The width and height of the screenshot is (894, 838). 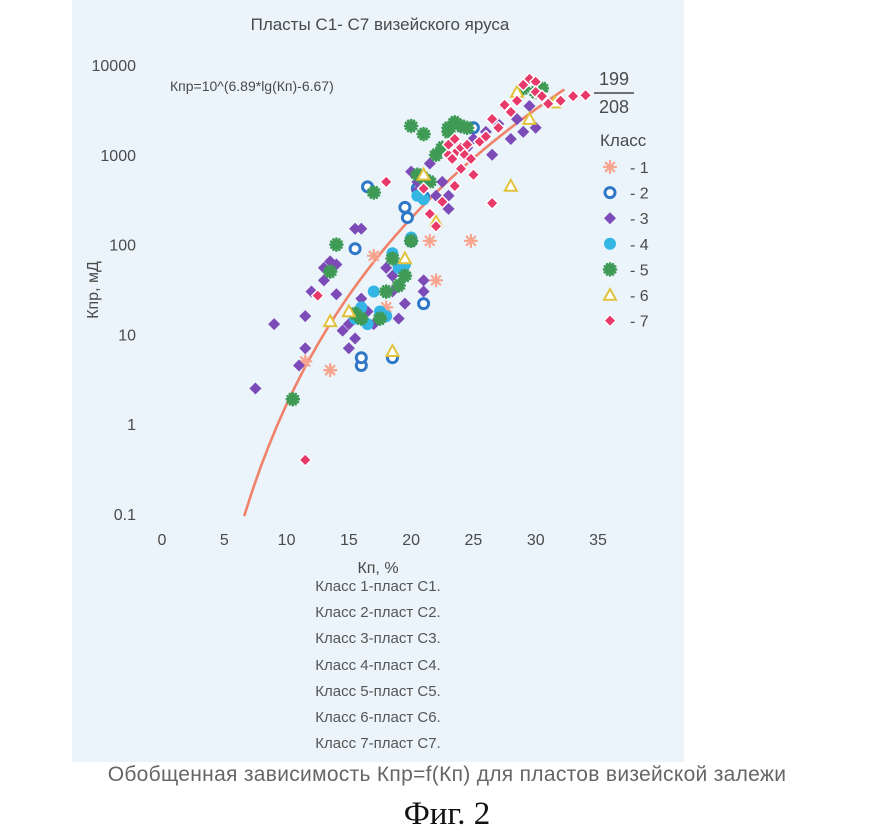 I want to click on figure-number: Фиг. 2, so click(x=447, y=814).